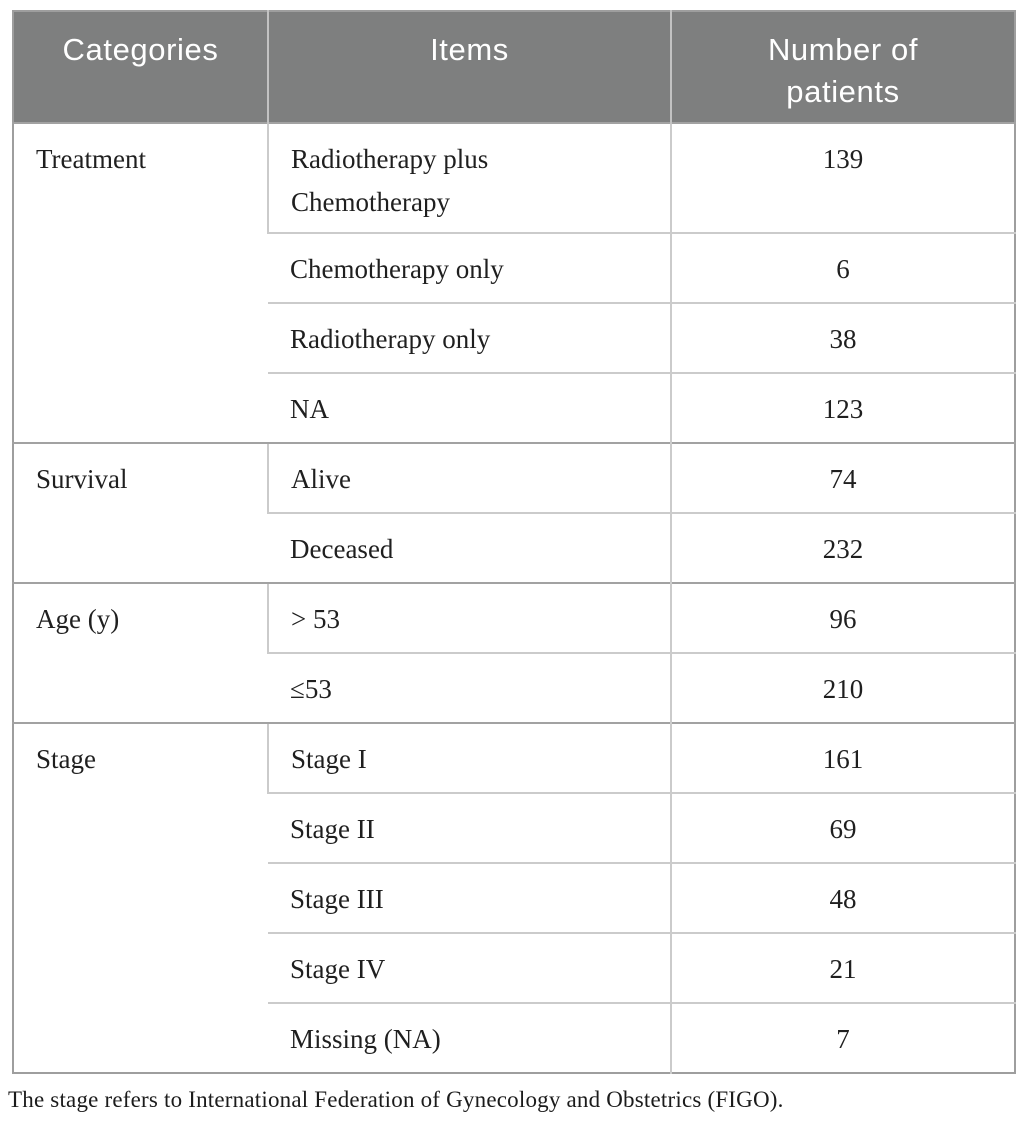  I want to click on header-items: Items, so click(469, 67).